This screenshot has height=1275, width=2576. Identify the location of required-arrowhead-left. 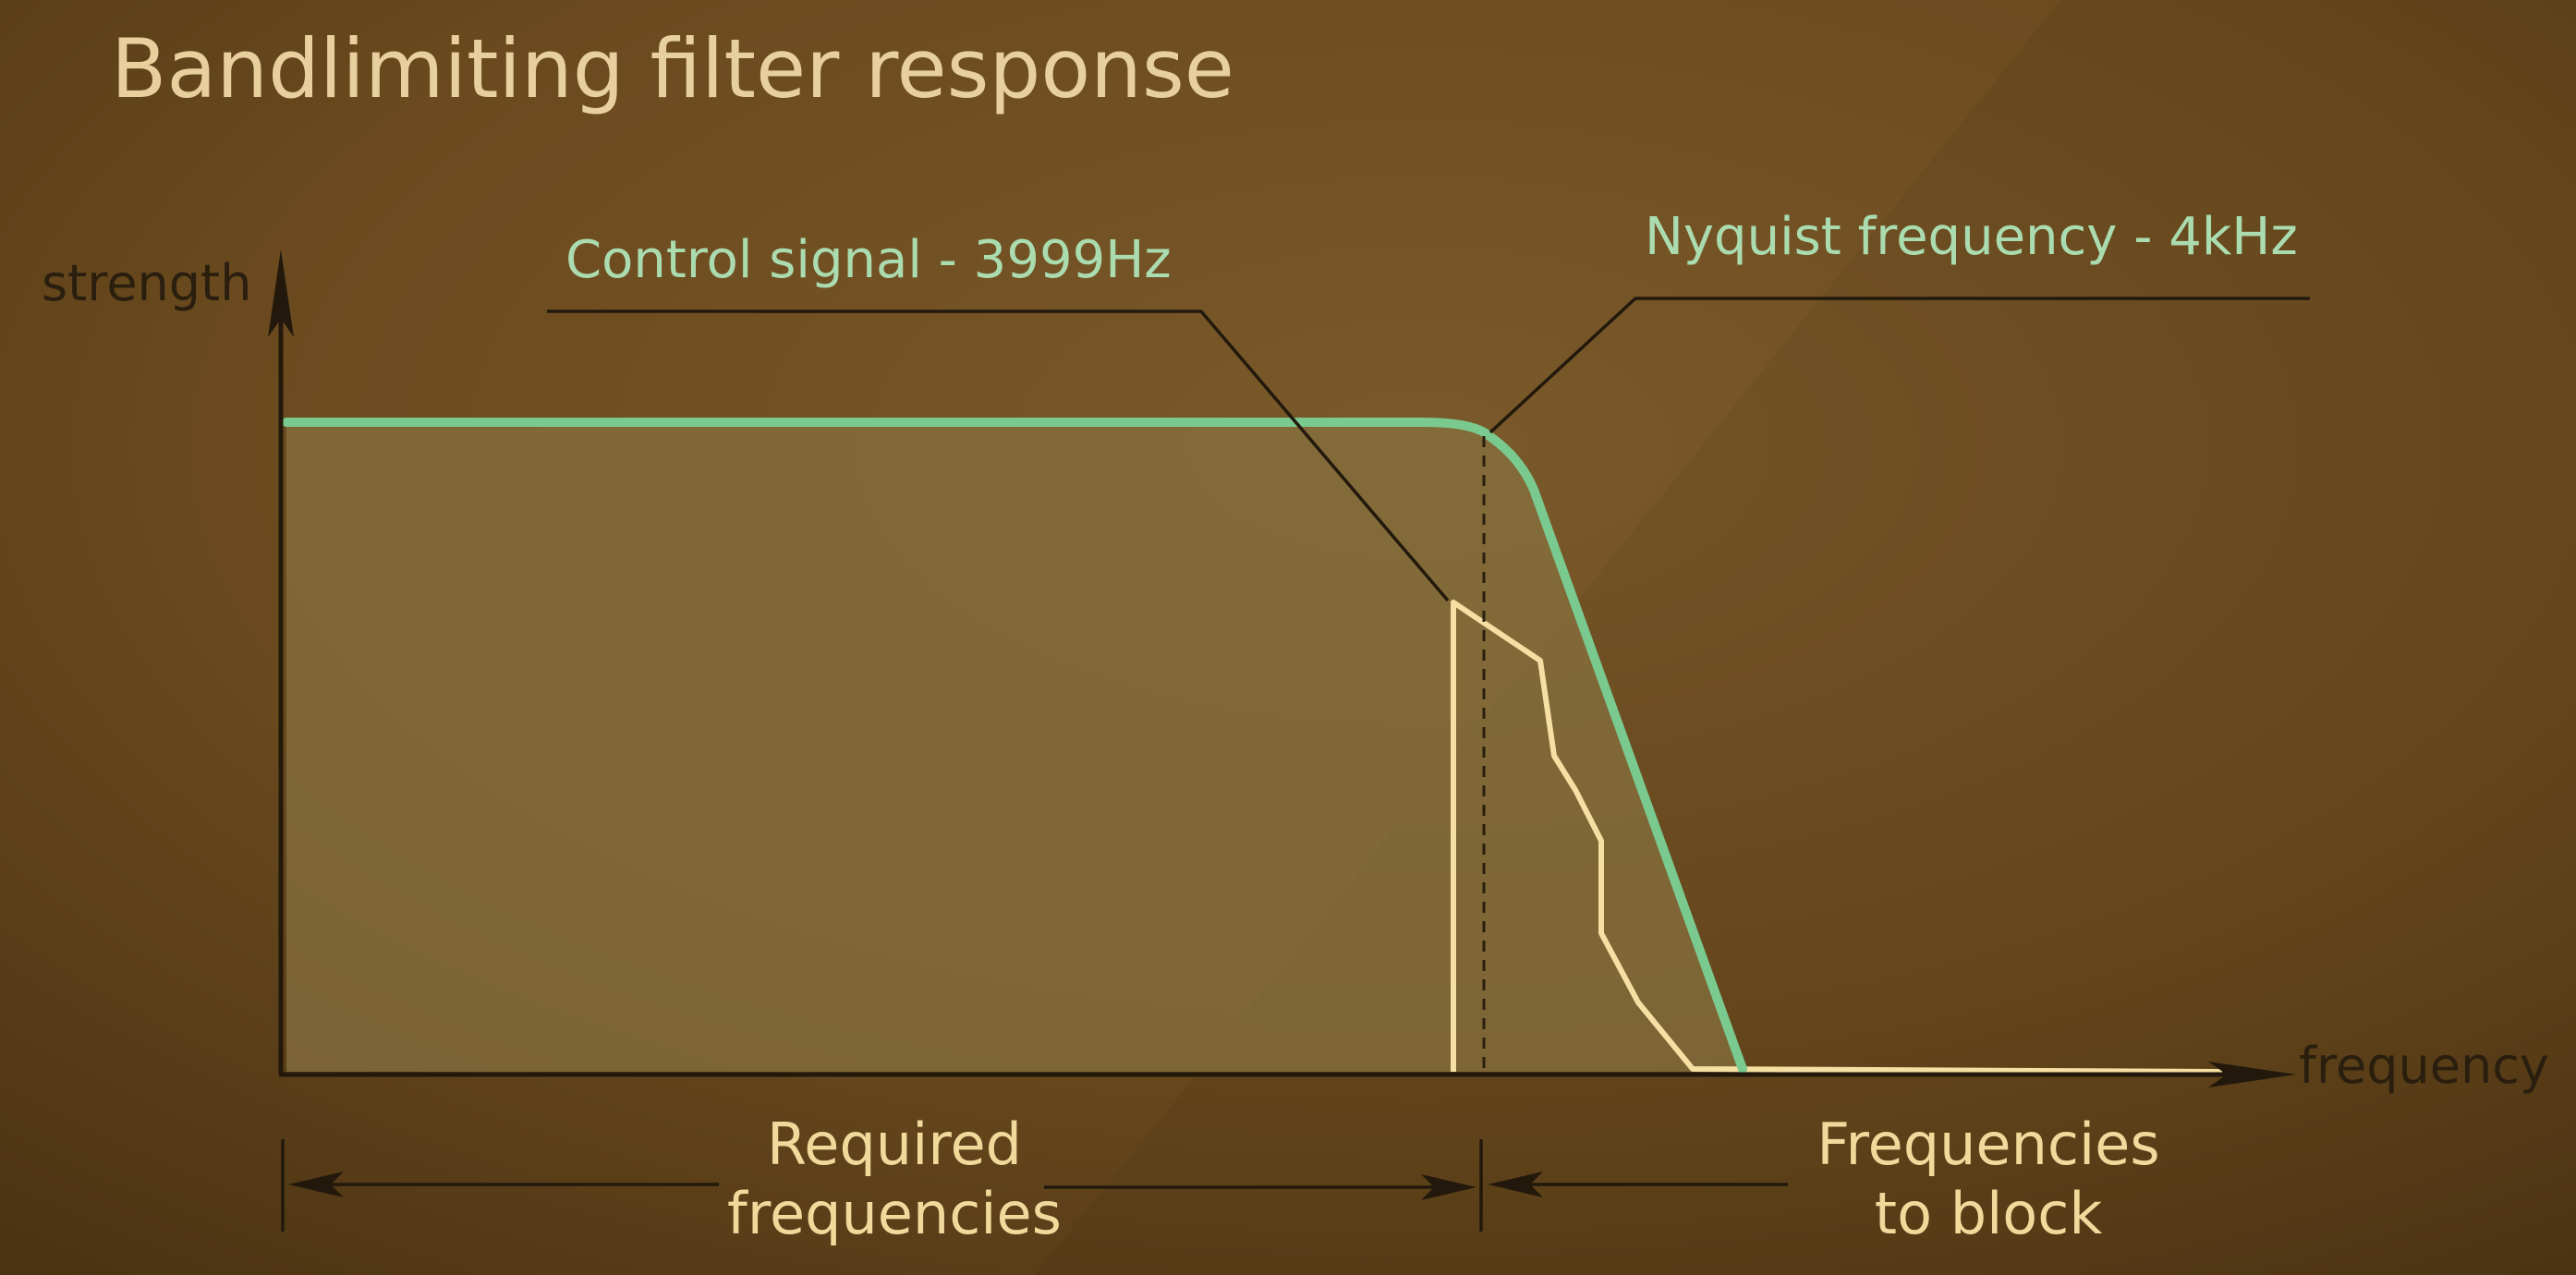
(316, 1184).